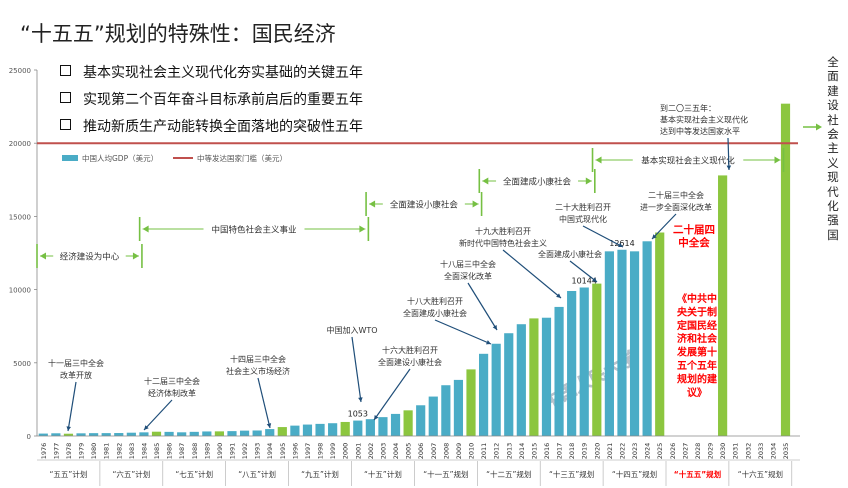 Image resolution: width=848 pixels, height=488 pixels. Describe the element at coordinates (157, 451) in the screenshot. I see `x-tick-label: 1985` at that location.